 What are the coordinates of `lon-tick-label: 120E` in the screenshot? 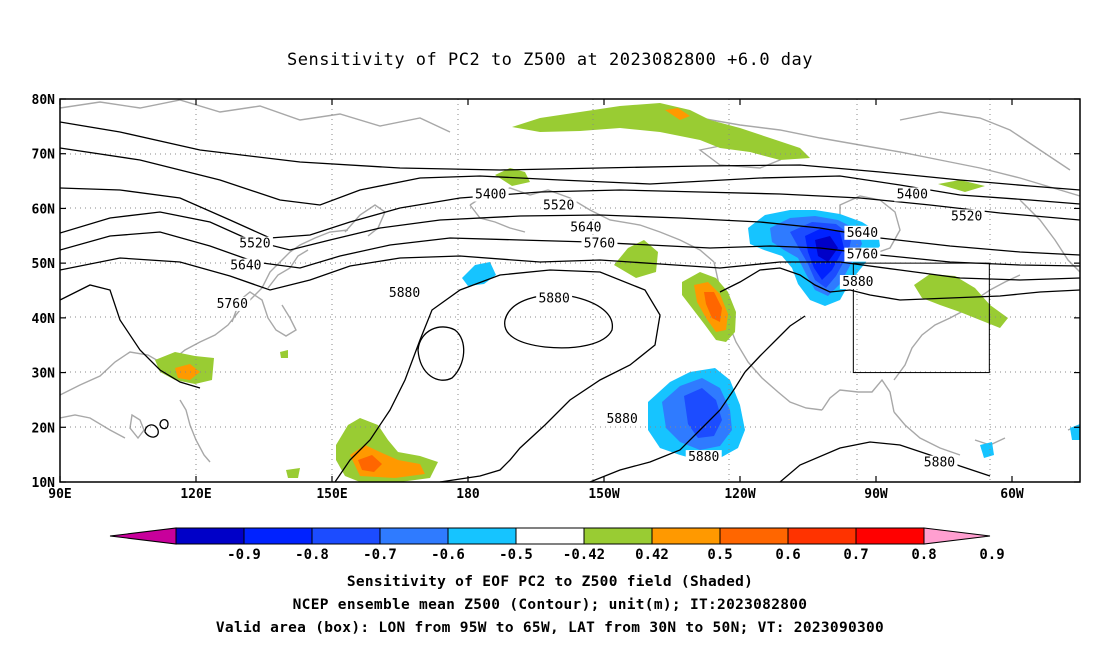 It's located at (195, 494).